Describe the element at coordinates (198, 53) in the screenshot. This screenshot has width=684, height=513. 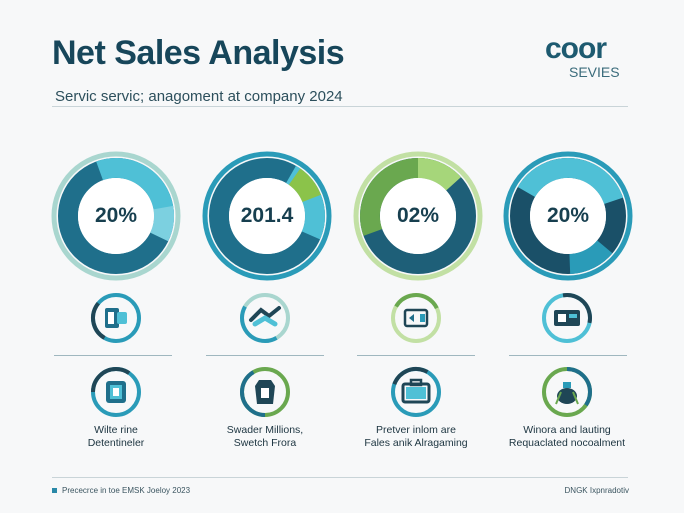
I see `page-title: Net Sales Analysis` at that location.